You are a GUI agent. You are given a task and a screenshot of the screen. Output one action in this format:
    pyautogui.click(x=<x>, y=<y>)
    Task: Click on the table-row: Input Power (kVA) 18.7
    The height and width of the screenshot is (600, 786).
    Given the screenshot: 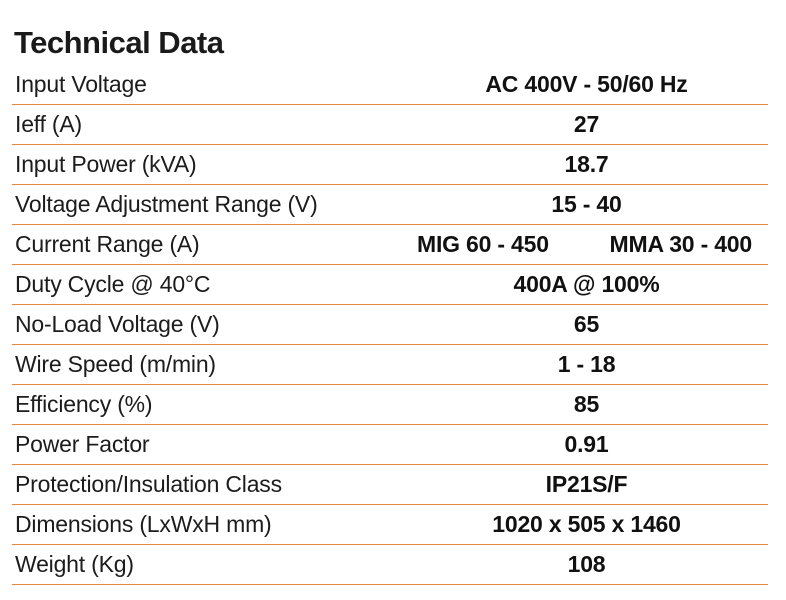 What is the action you would take?
    pyautogui.click(x=390, y=164)
    